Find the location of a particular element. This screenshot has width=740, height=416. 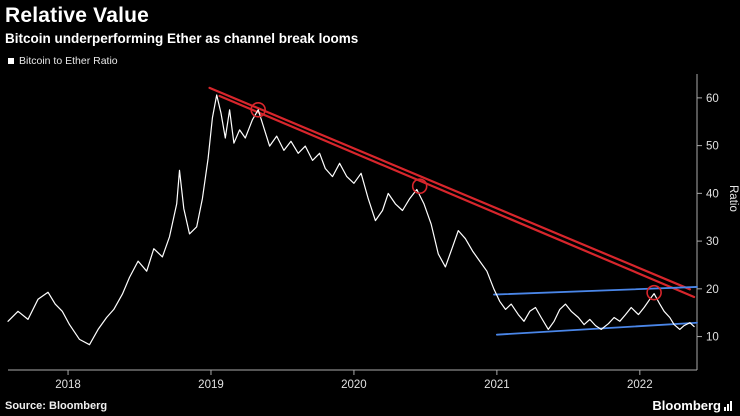

page-title: Relative Value is located at coordinates (77, 15).